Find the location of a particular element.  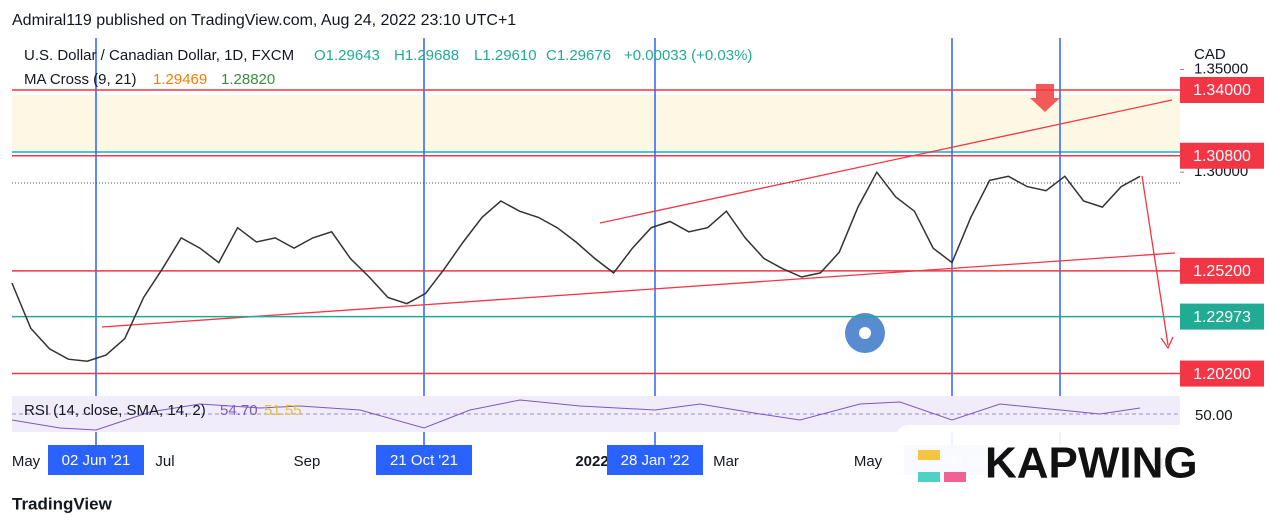

level-label: 1.22973 is located at coordinates (1222, 317).